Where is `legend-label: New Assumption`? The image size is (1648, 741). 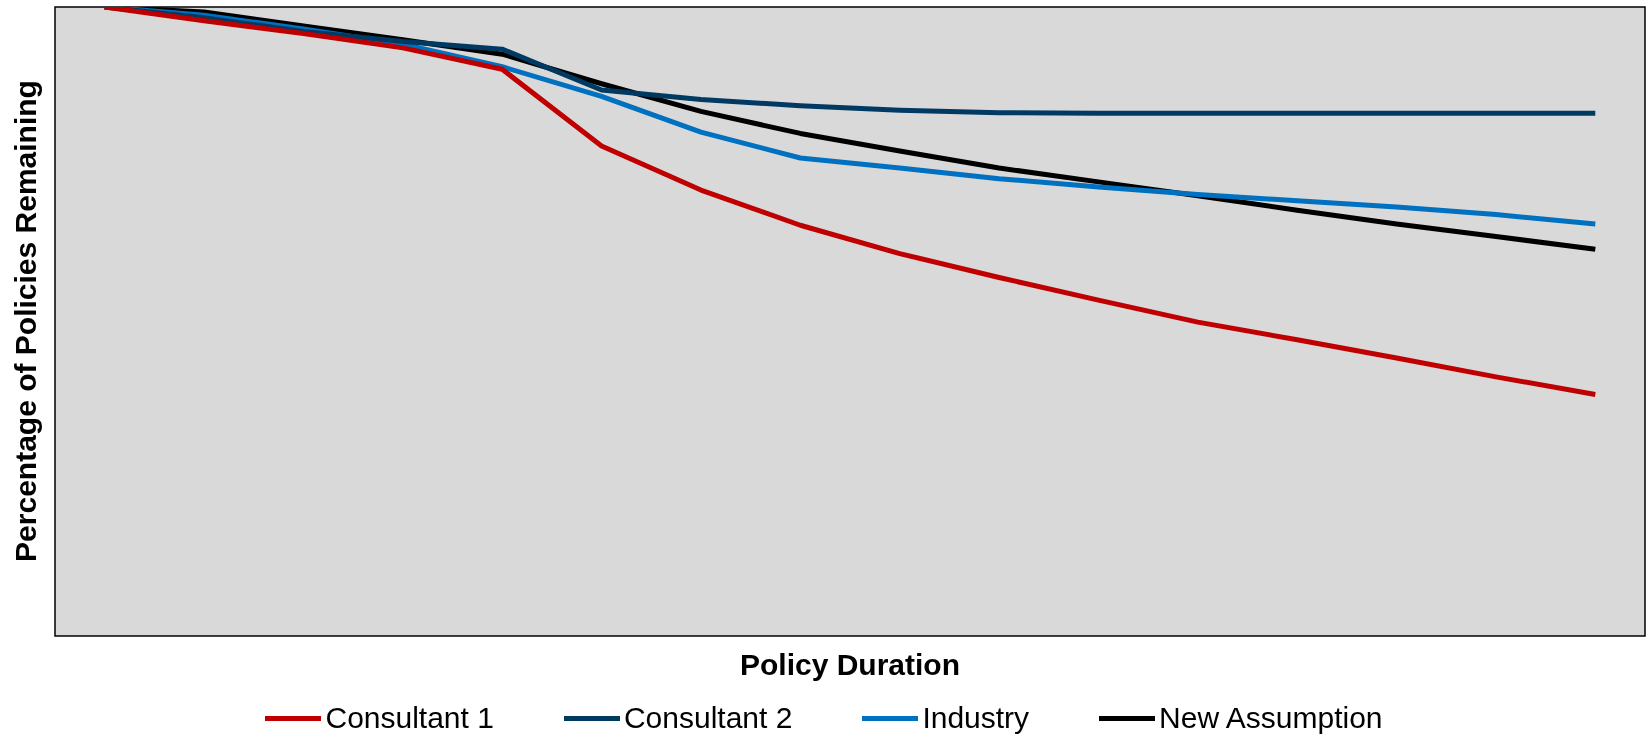 legend-label: New Assumption is located at coordinates (1271, 718).